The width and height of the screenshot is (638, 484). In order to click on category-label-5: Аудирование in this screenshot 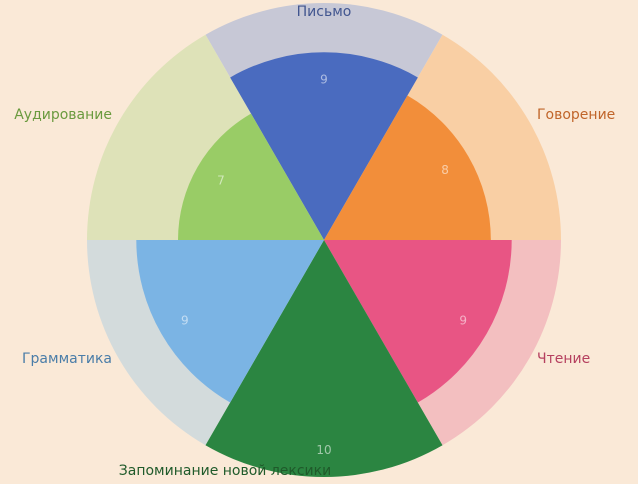, I will do `click(63, 115)`.